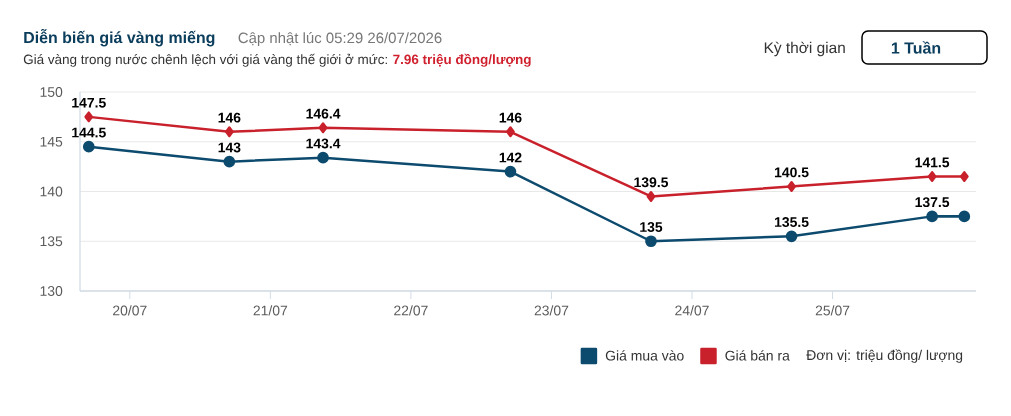 The width and height of the screenshot is (1011, 416). Describe the element at coordinates (804, 49) in the screenshot. I see `text: Kỳ thời gian` at that location.